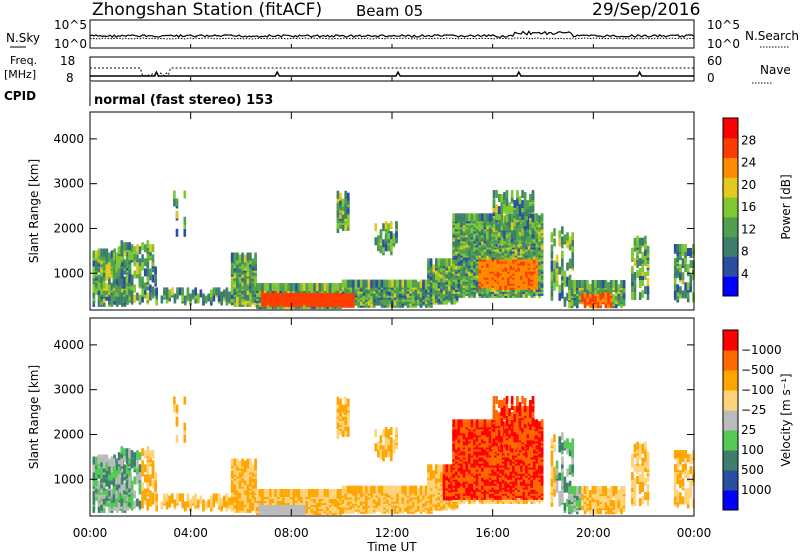  Describe the element at coordinates (70, 25) in the screenshot. I see `noise-left-tick-top: 10^5` at that location.